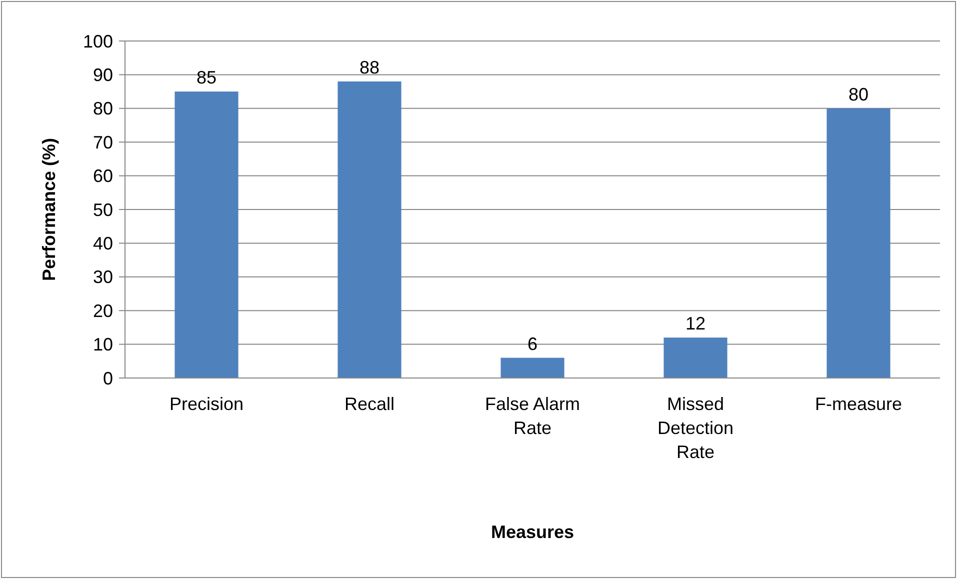 The width and height of the screenshot is (957, 579). I want to click on data-label: 12, so click(695, 324).